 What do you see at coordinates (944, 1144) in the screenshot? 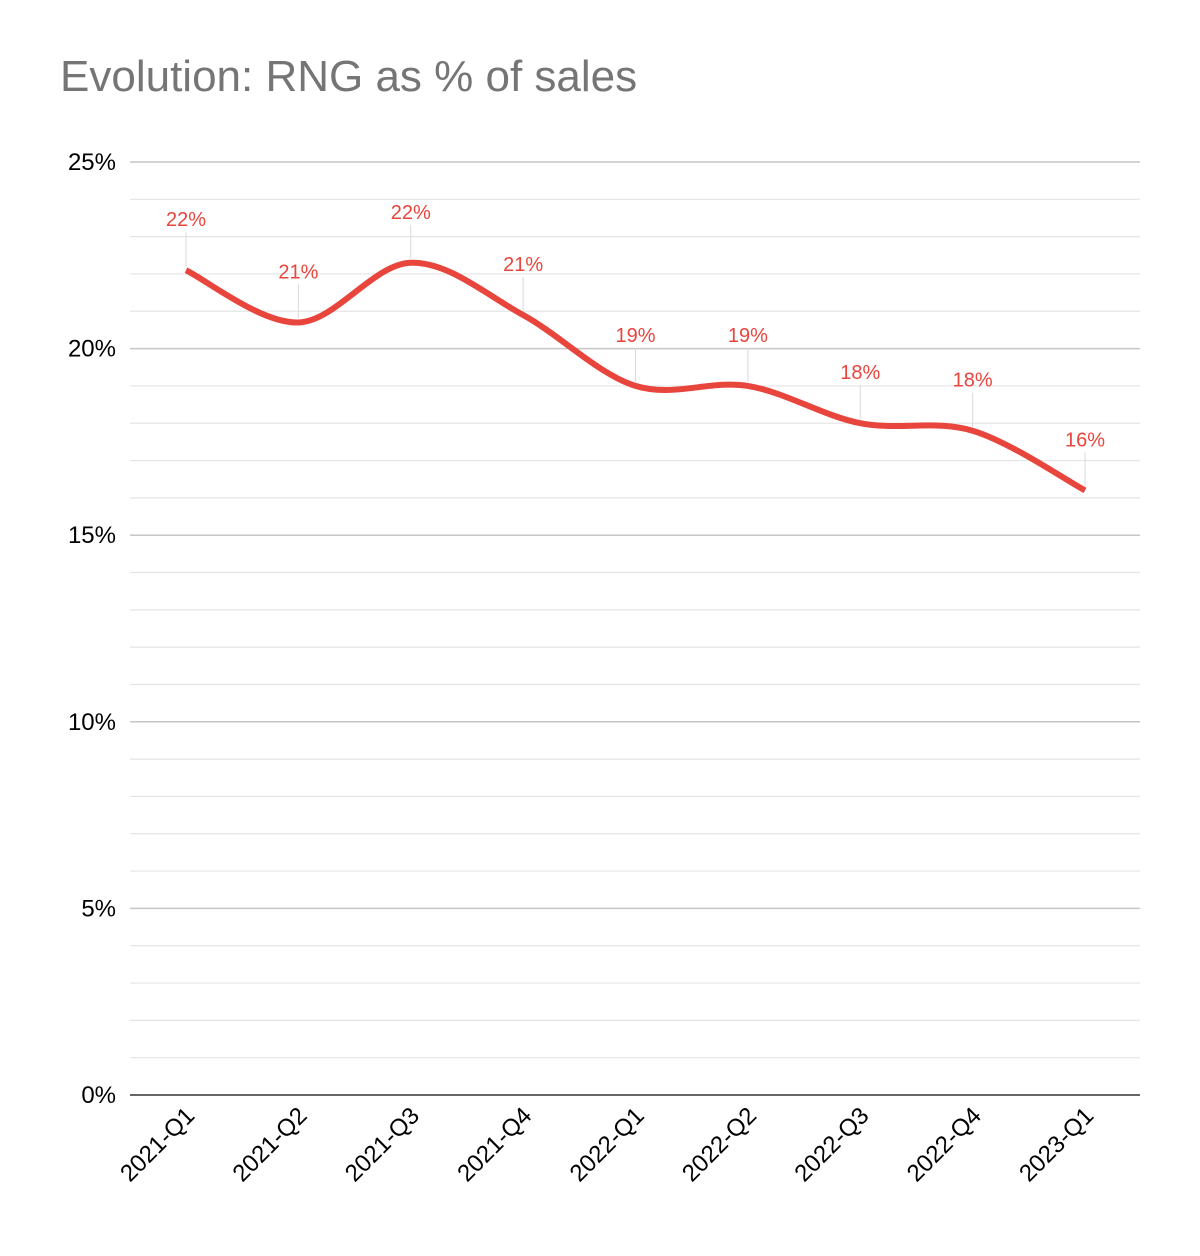
I see `x-tick-label: 2022-Q4` at bounding box center [944, 1144].